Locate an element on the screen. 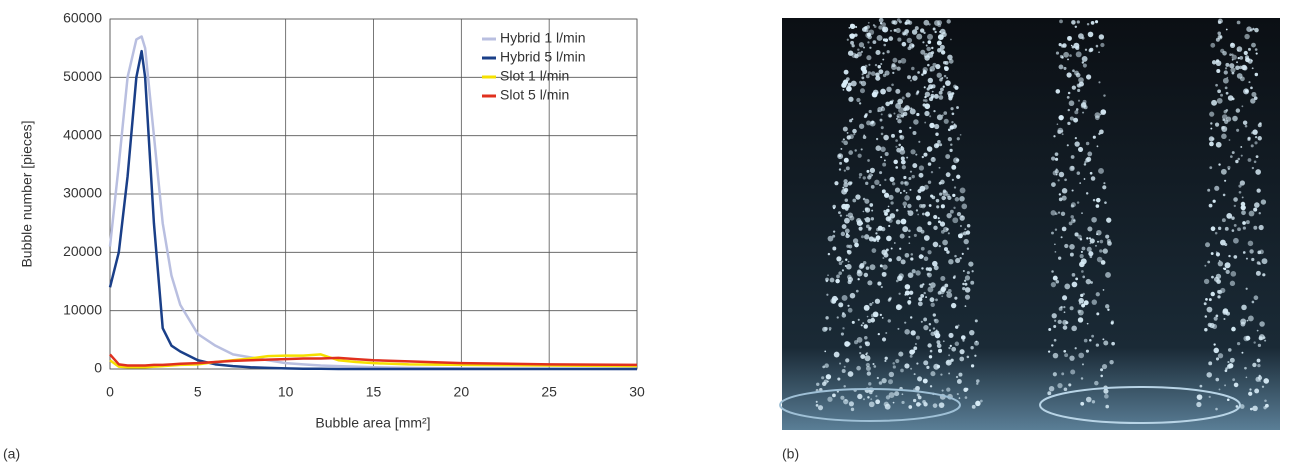 The width and height of the screenshot is (1296, 474). x-tick-label: 15 is located at coordinates (374, 392).